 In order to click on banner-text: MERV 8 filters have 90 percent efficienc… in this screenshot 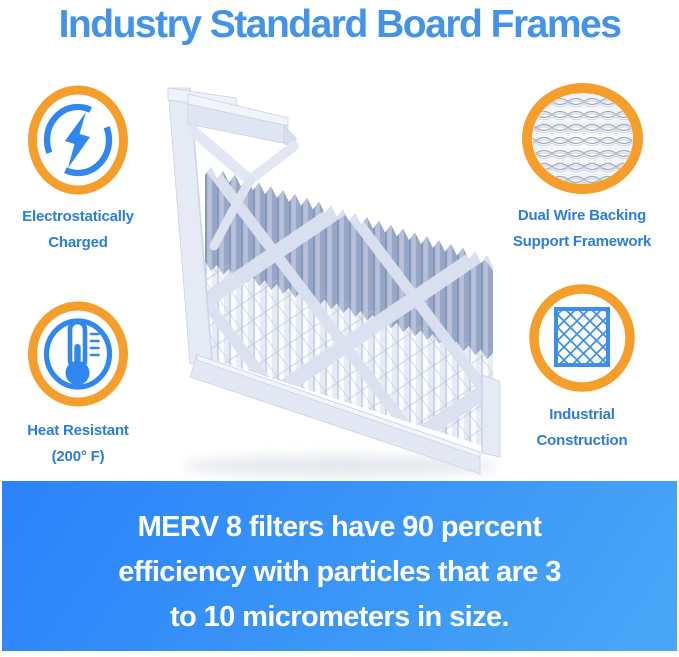, I will do `click(339, 571)`.